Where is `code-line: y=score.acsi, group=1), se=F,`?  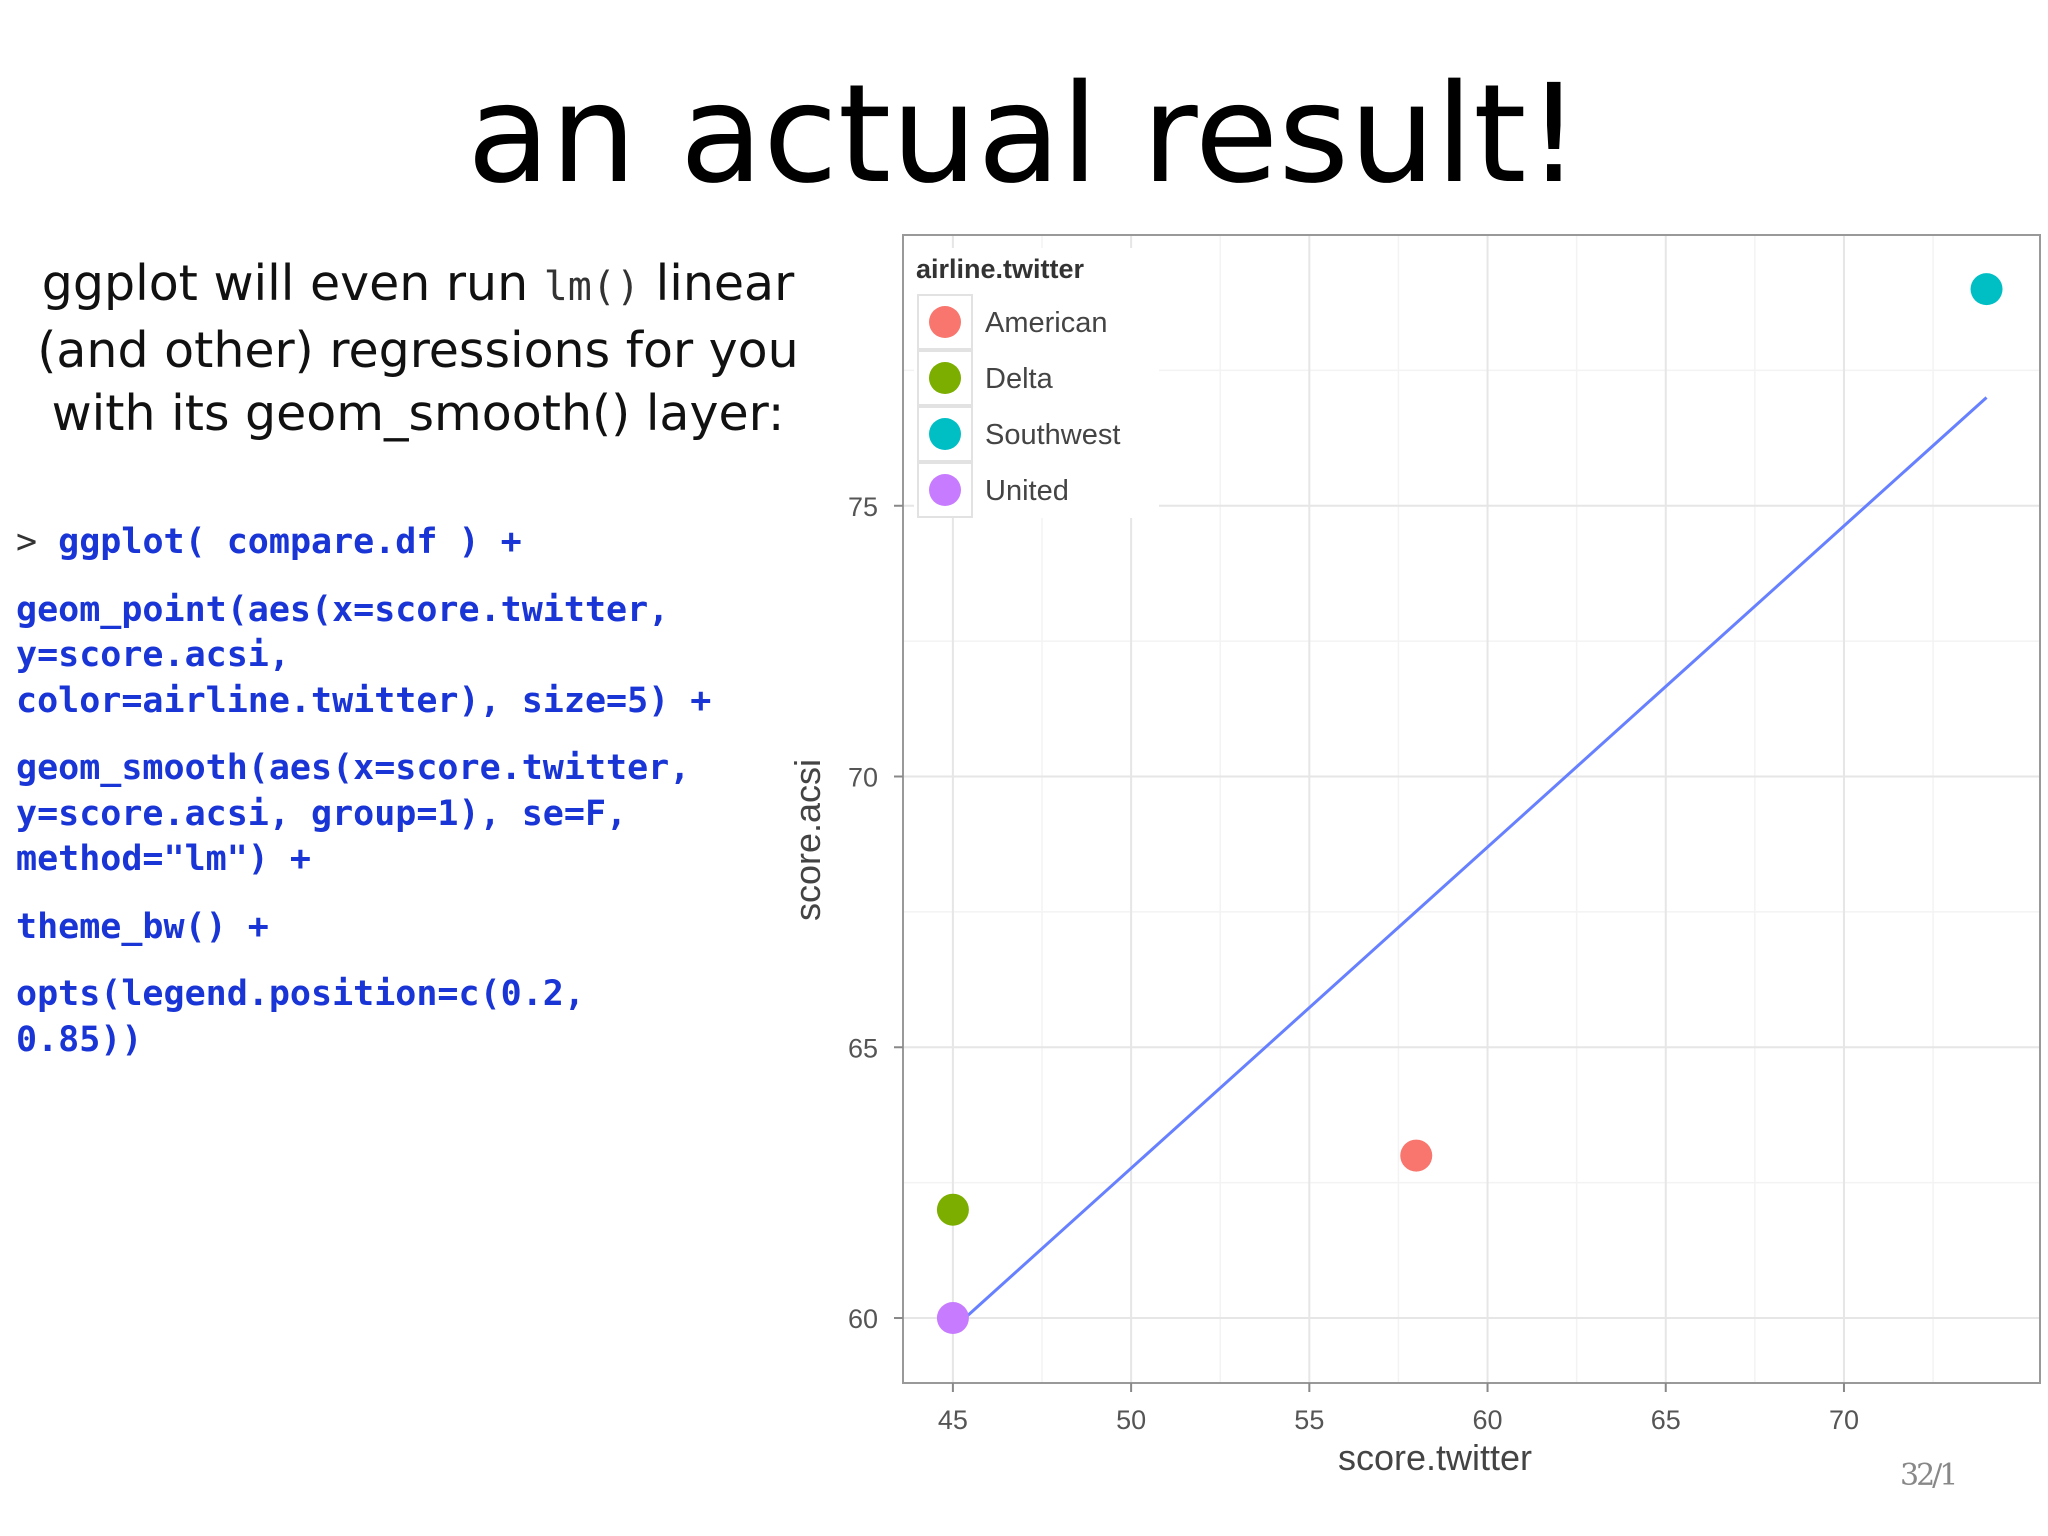
code-line: y=score.acsi, group=1), se=F, is located at coordinates (322, 813).